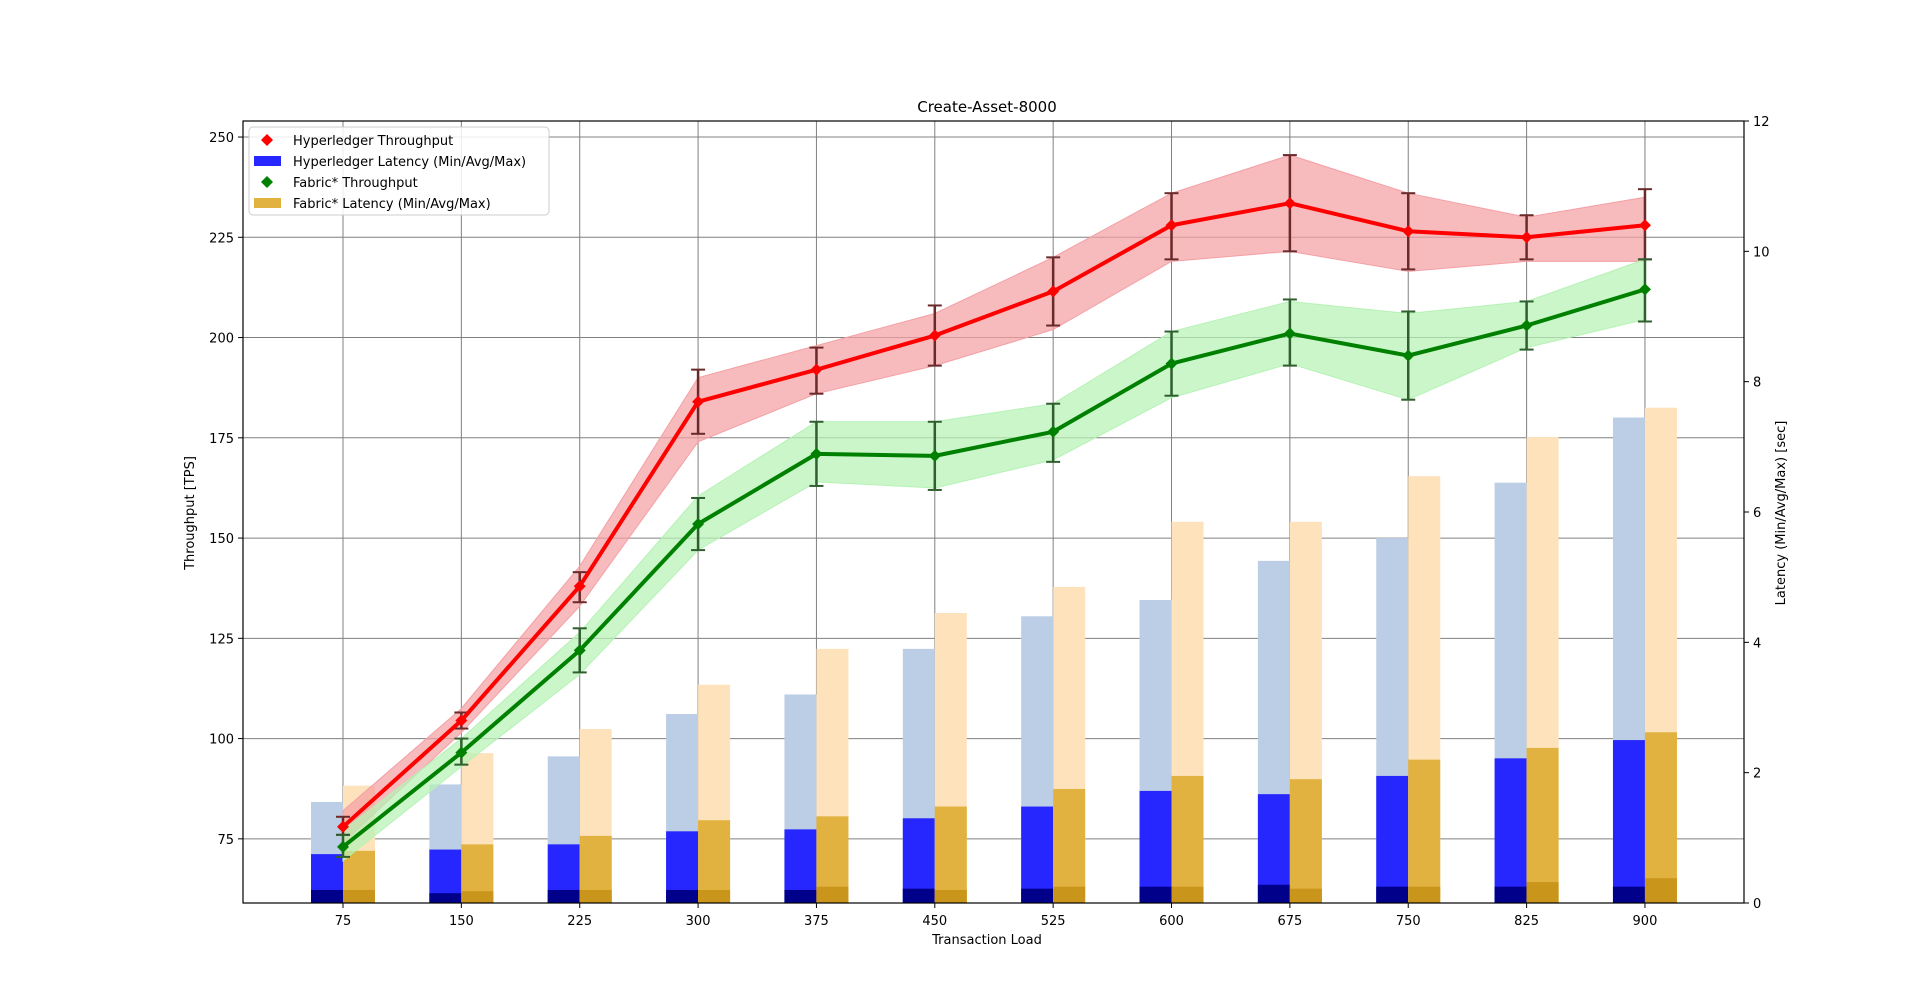 This screenshot has height=1002, width=1912. What do you see at coordinates (392, 204) in the screenshot?
I see `legend-label: Fabric* Latency (Min/Avg/Max)` at bounding box center [392, 204].